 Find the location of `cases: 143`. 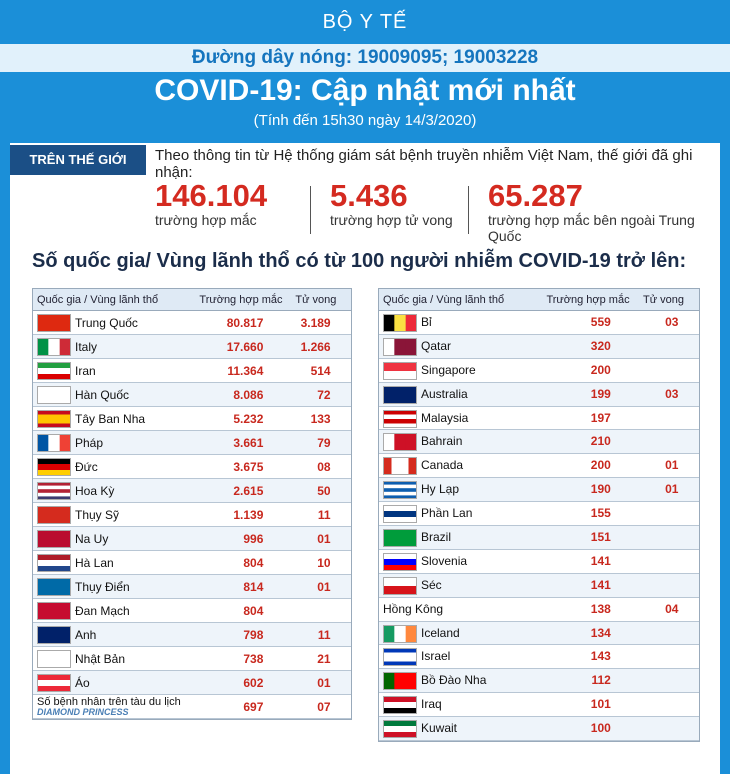

cases: 143 is located at coordinates (600, 656).